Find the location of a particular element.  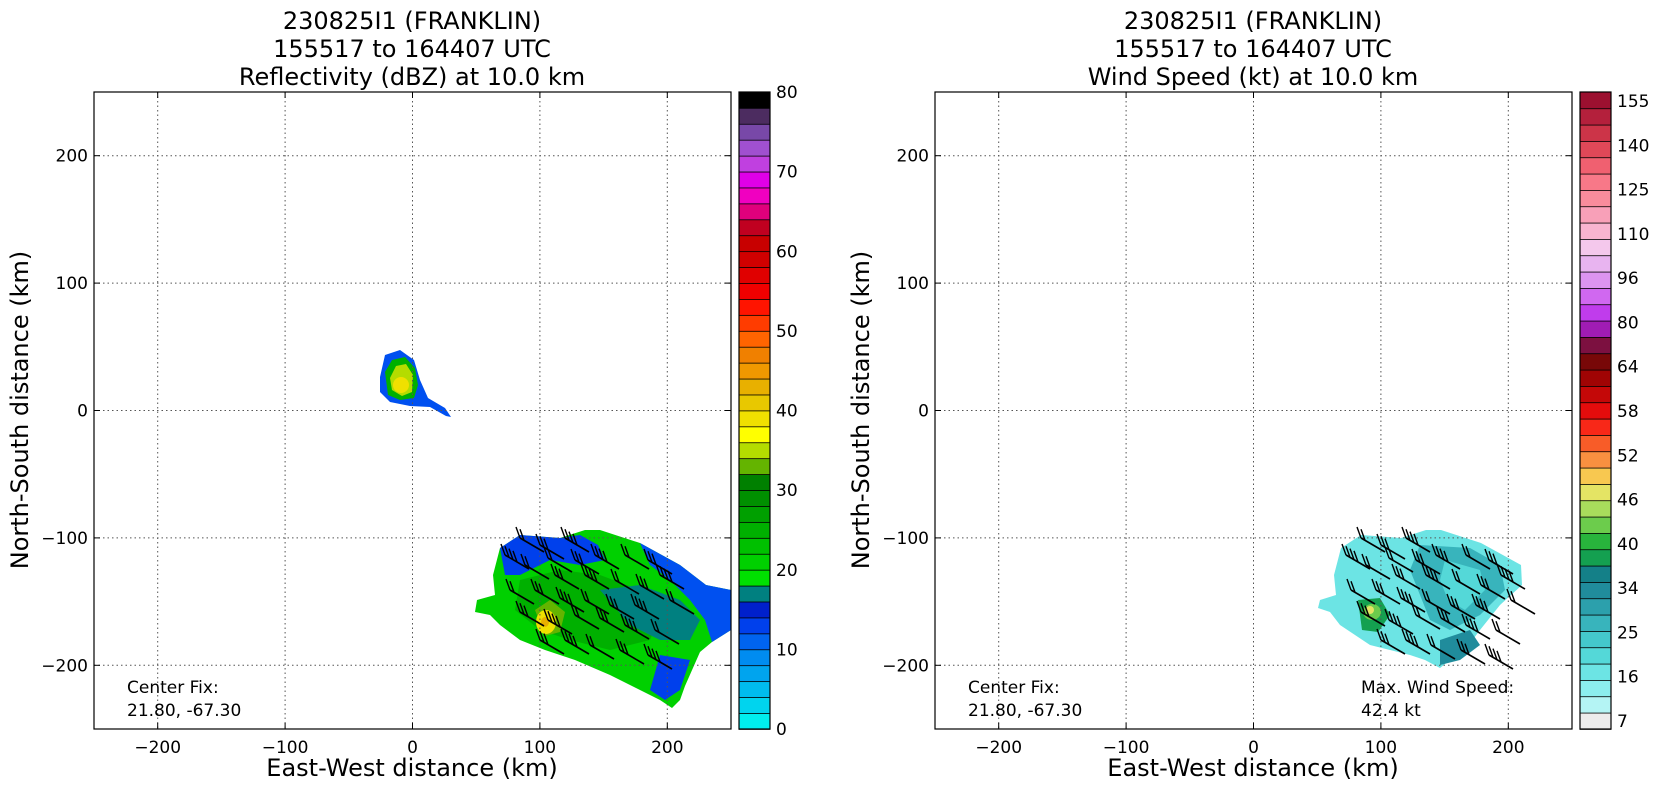

colorbar-label: 10 is located at coordinates (787, 650).